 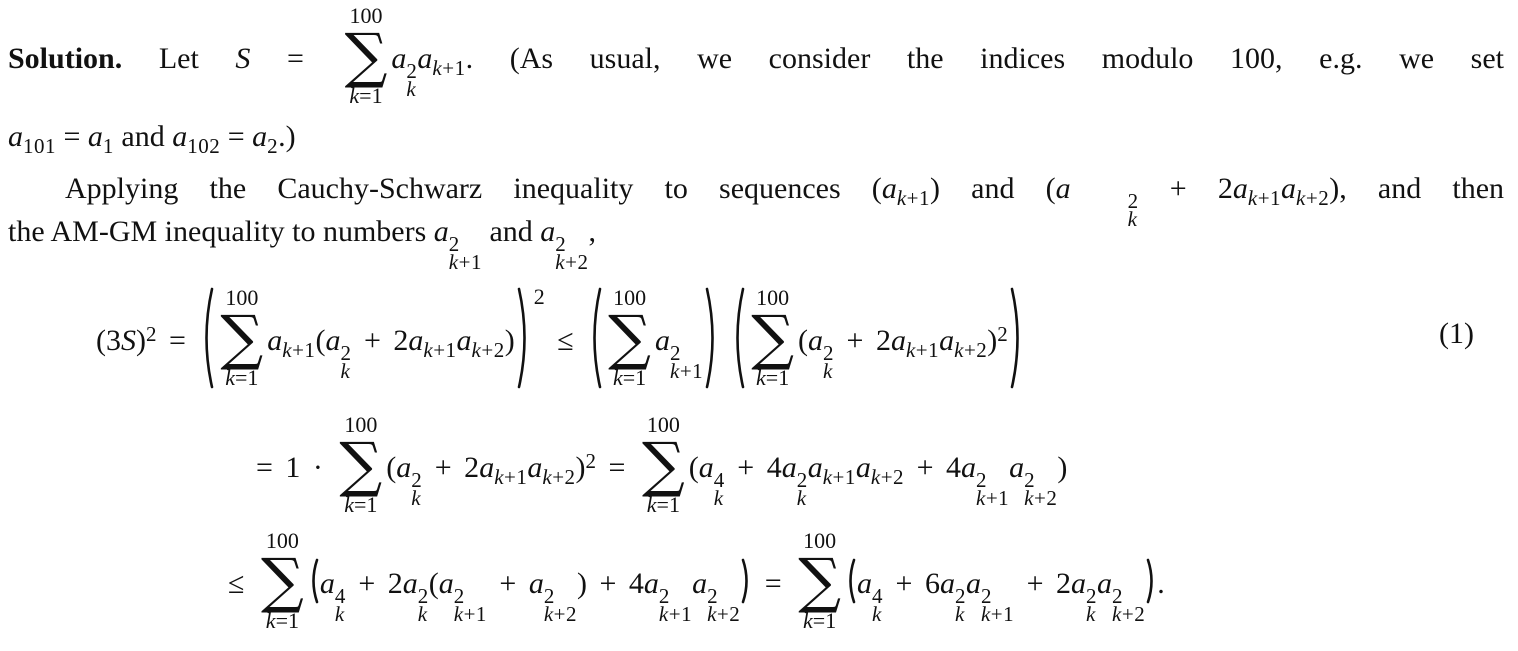 What do you see at coordinates (1161, 583) in the screenshot?
I see `math-text: .` at bounding box center [1161, 583].